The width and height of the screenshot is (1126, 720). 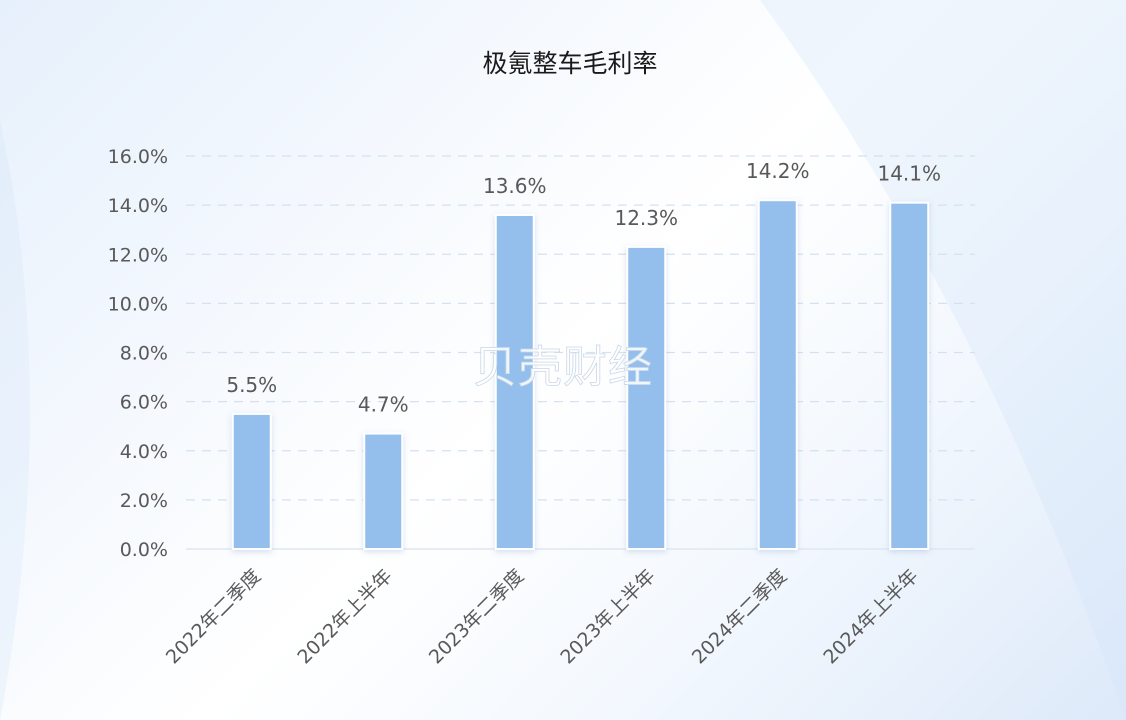 I want to click on y-tick-label: 6.0%, so click(x=144, y=403).